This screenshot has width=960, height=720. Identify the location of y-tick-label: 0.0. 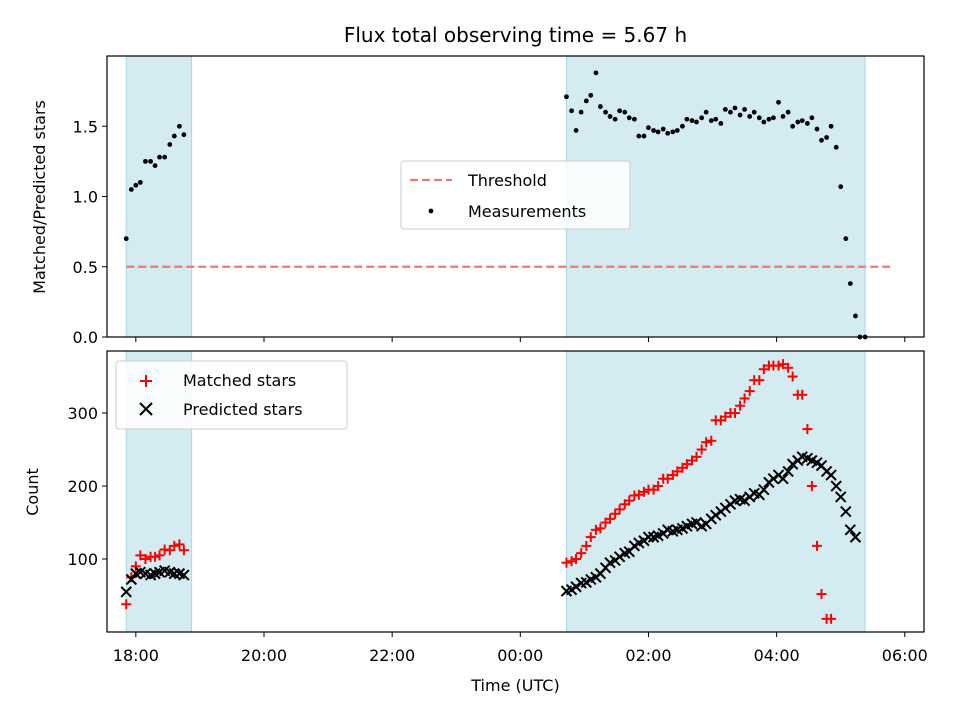
(85, 337).